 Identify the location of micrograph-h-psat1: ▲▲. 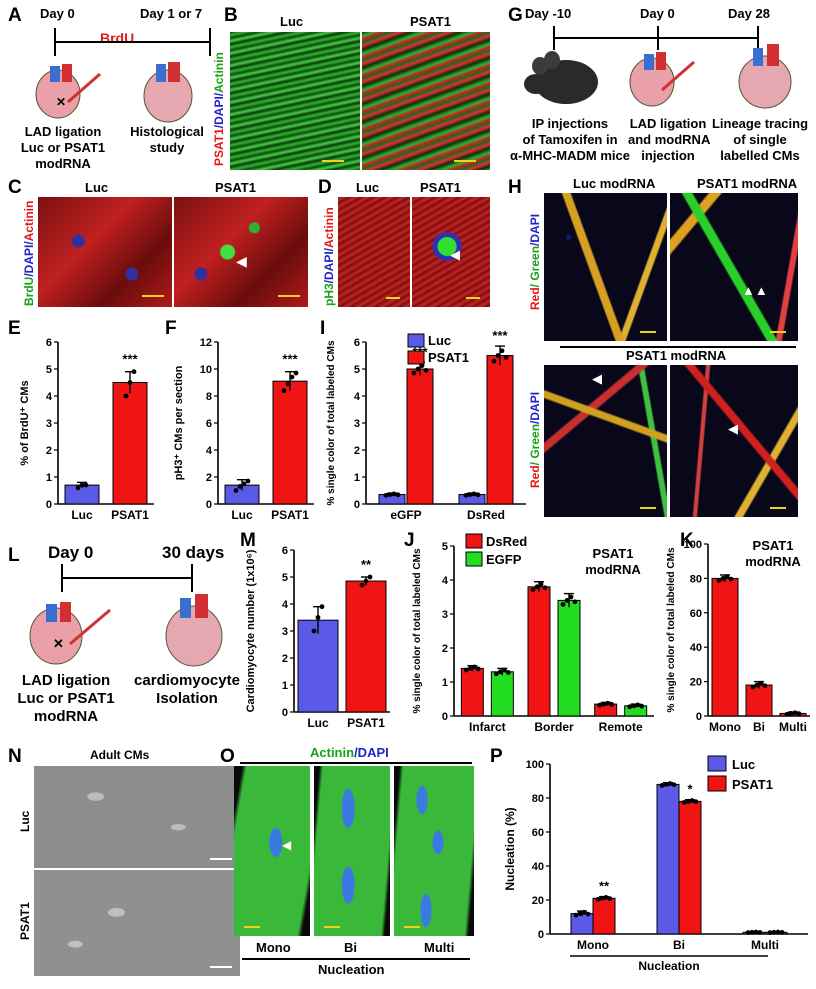
(734, 267).